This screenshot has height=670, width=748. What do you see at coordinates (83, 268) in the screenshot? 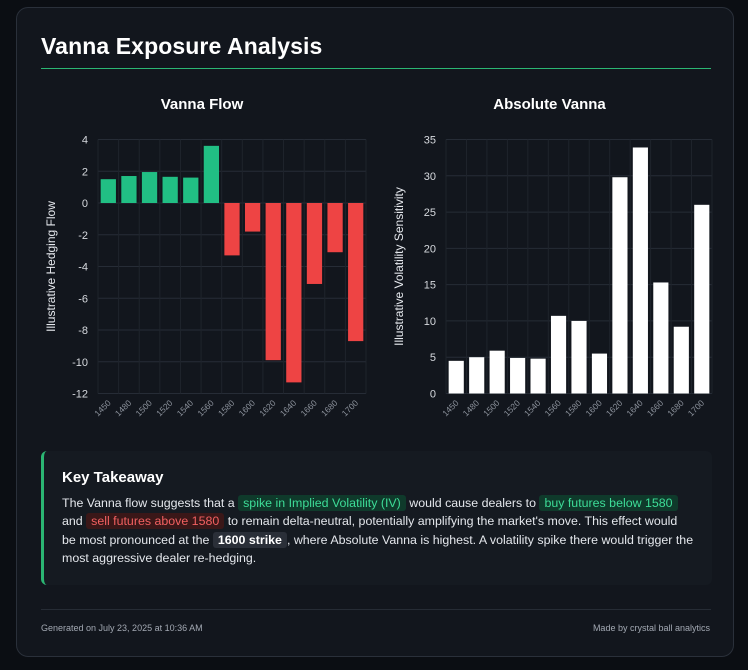
I see `y-tick-label: -4` at bounding box center [83, 268].